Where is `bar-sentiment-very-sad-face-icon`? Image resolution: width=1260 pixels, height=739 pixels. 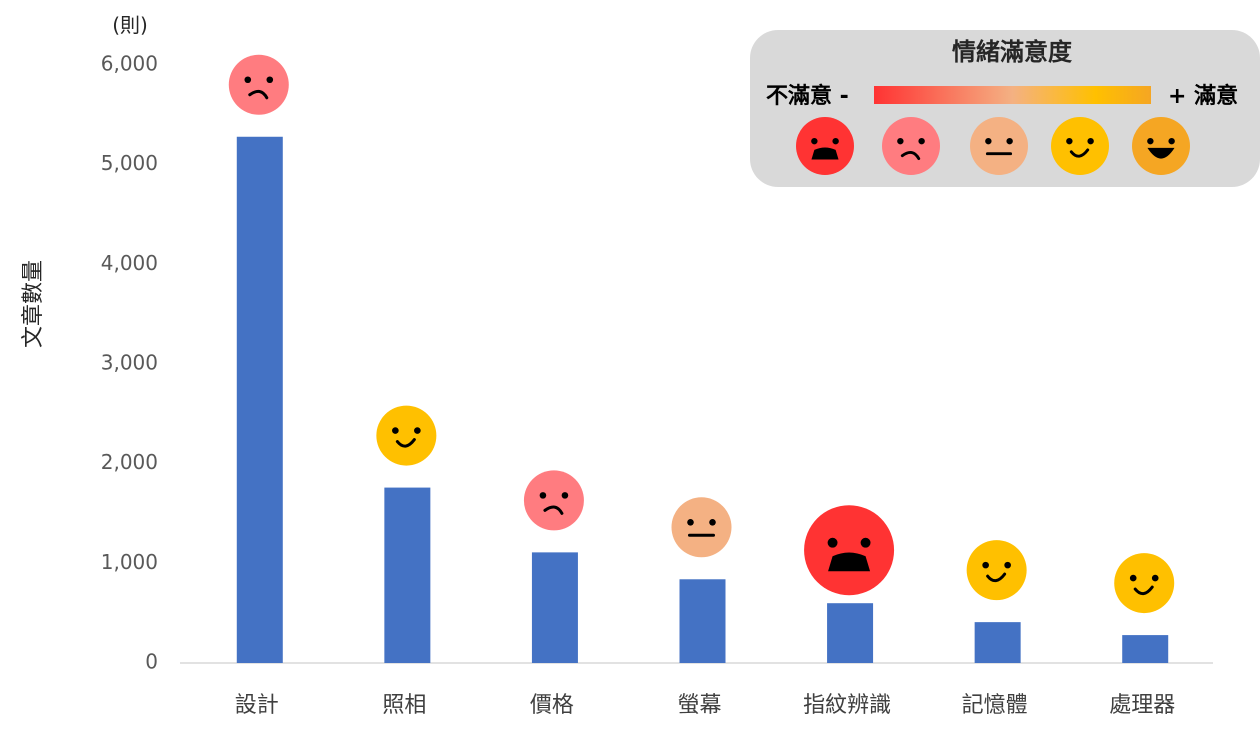 bar-sentiment-very-sad-face-icon is located at coordinates (849, 550).